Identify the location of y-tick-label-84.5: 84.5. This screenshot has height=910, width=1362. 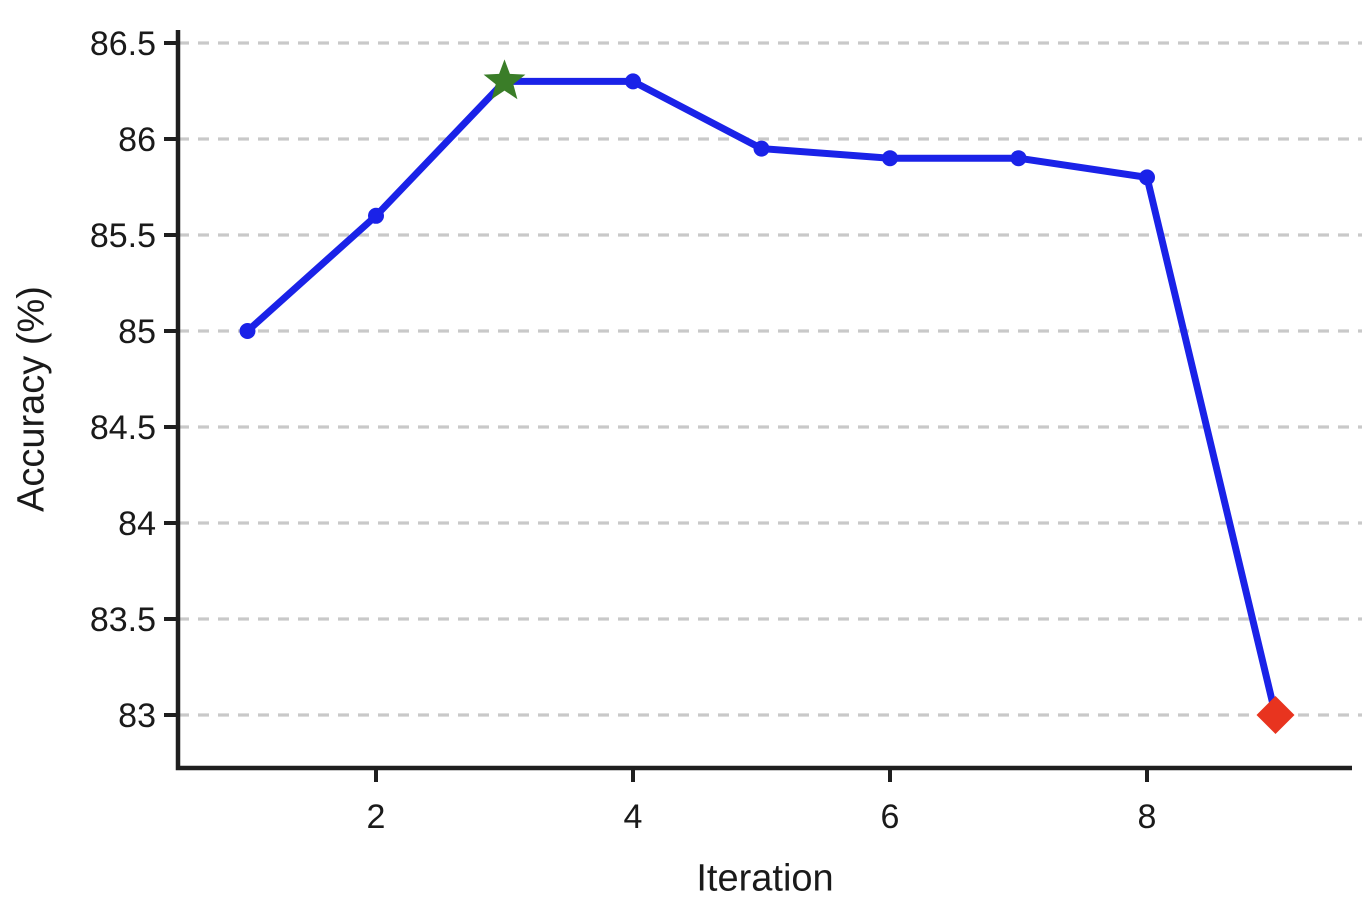
(123, 428).